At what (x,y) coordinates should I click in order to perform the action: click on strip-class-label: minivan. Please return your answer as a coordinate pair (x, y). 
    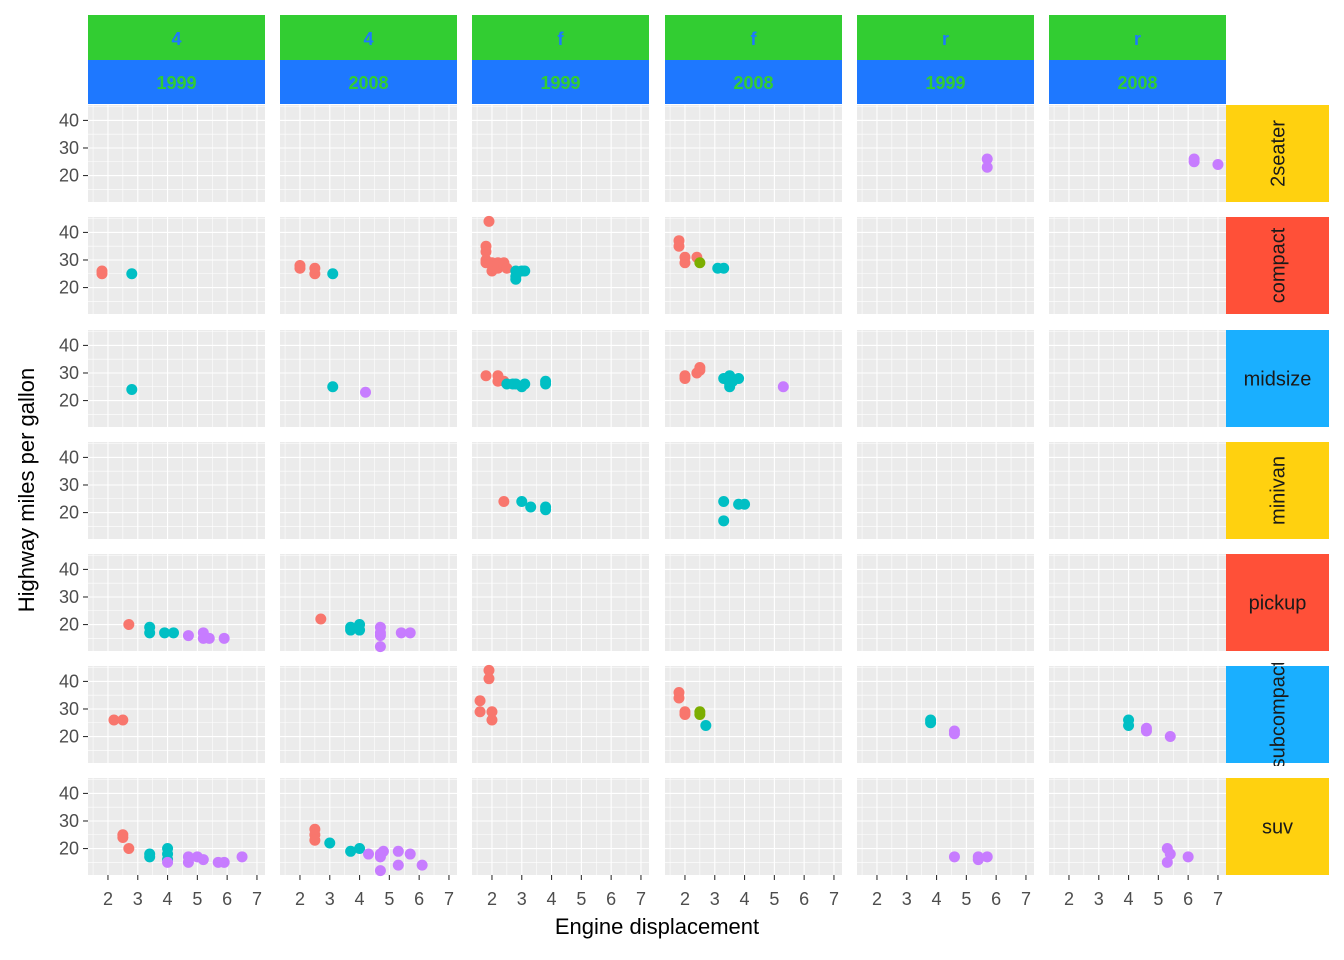
    Looking at the image, I should click on (1279, 490).